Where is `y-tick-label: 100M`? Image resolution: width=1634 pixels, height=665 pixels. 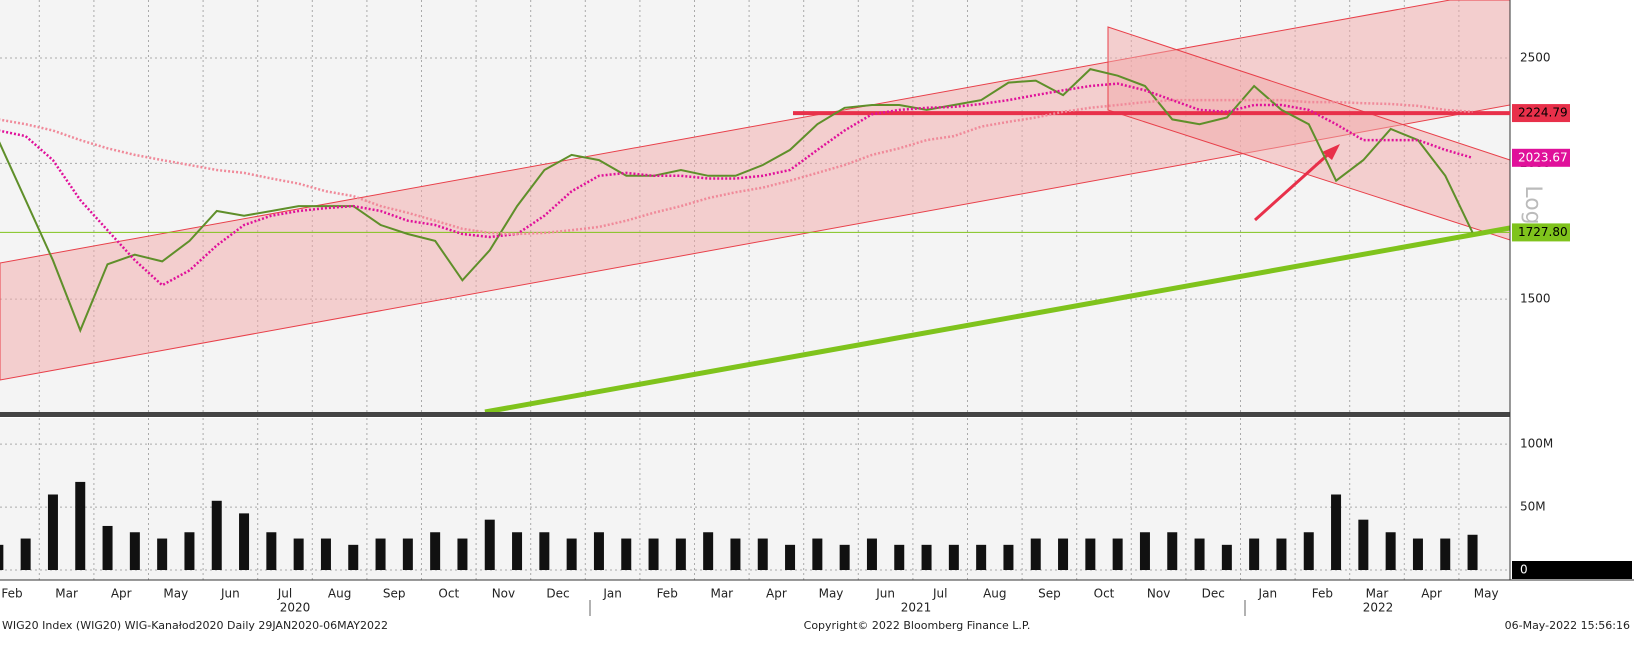 y-tick-label: 100M is located at coordinates (1536, 444).